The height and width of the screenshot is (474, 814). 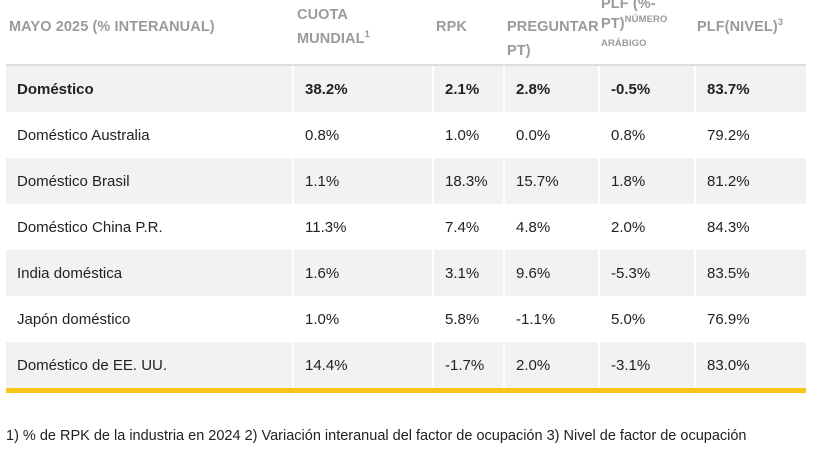 What do you see at coordinates (750, 227) in the screenshot?
I see `cell-plf-level: 84.3%` at bounding box center [750, 227].